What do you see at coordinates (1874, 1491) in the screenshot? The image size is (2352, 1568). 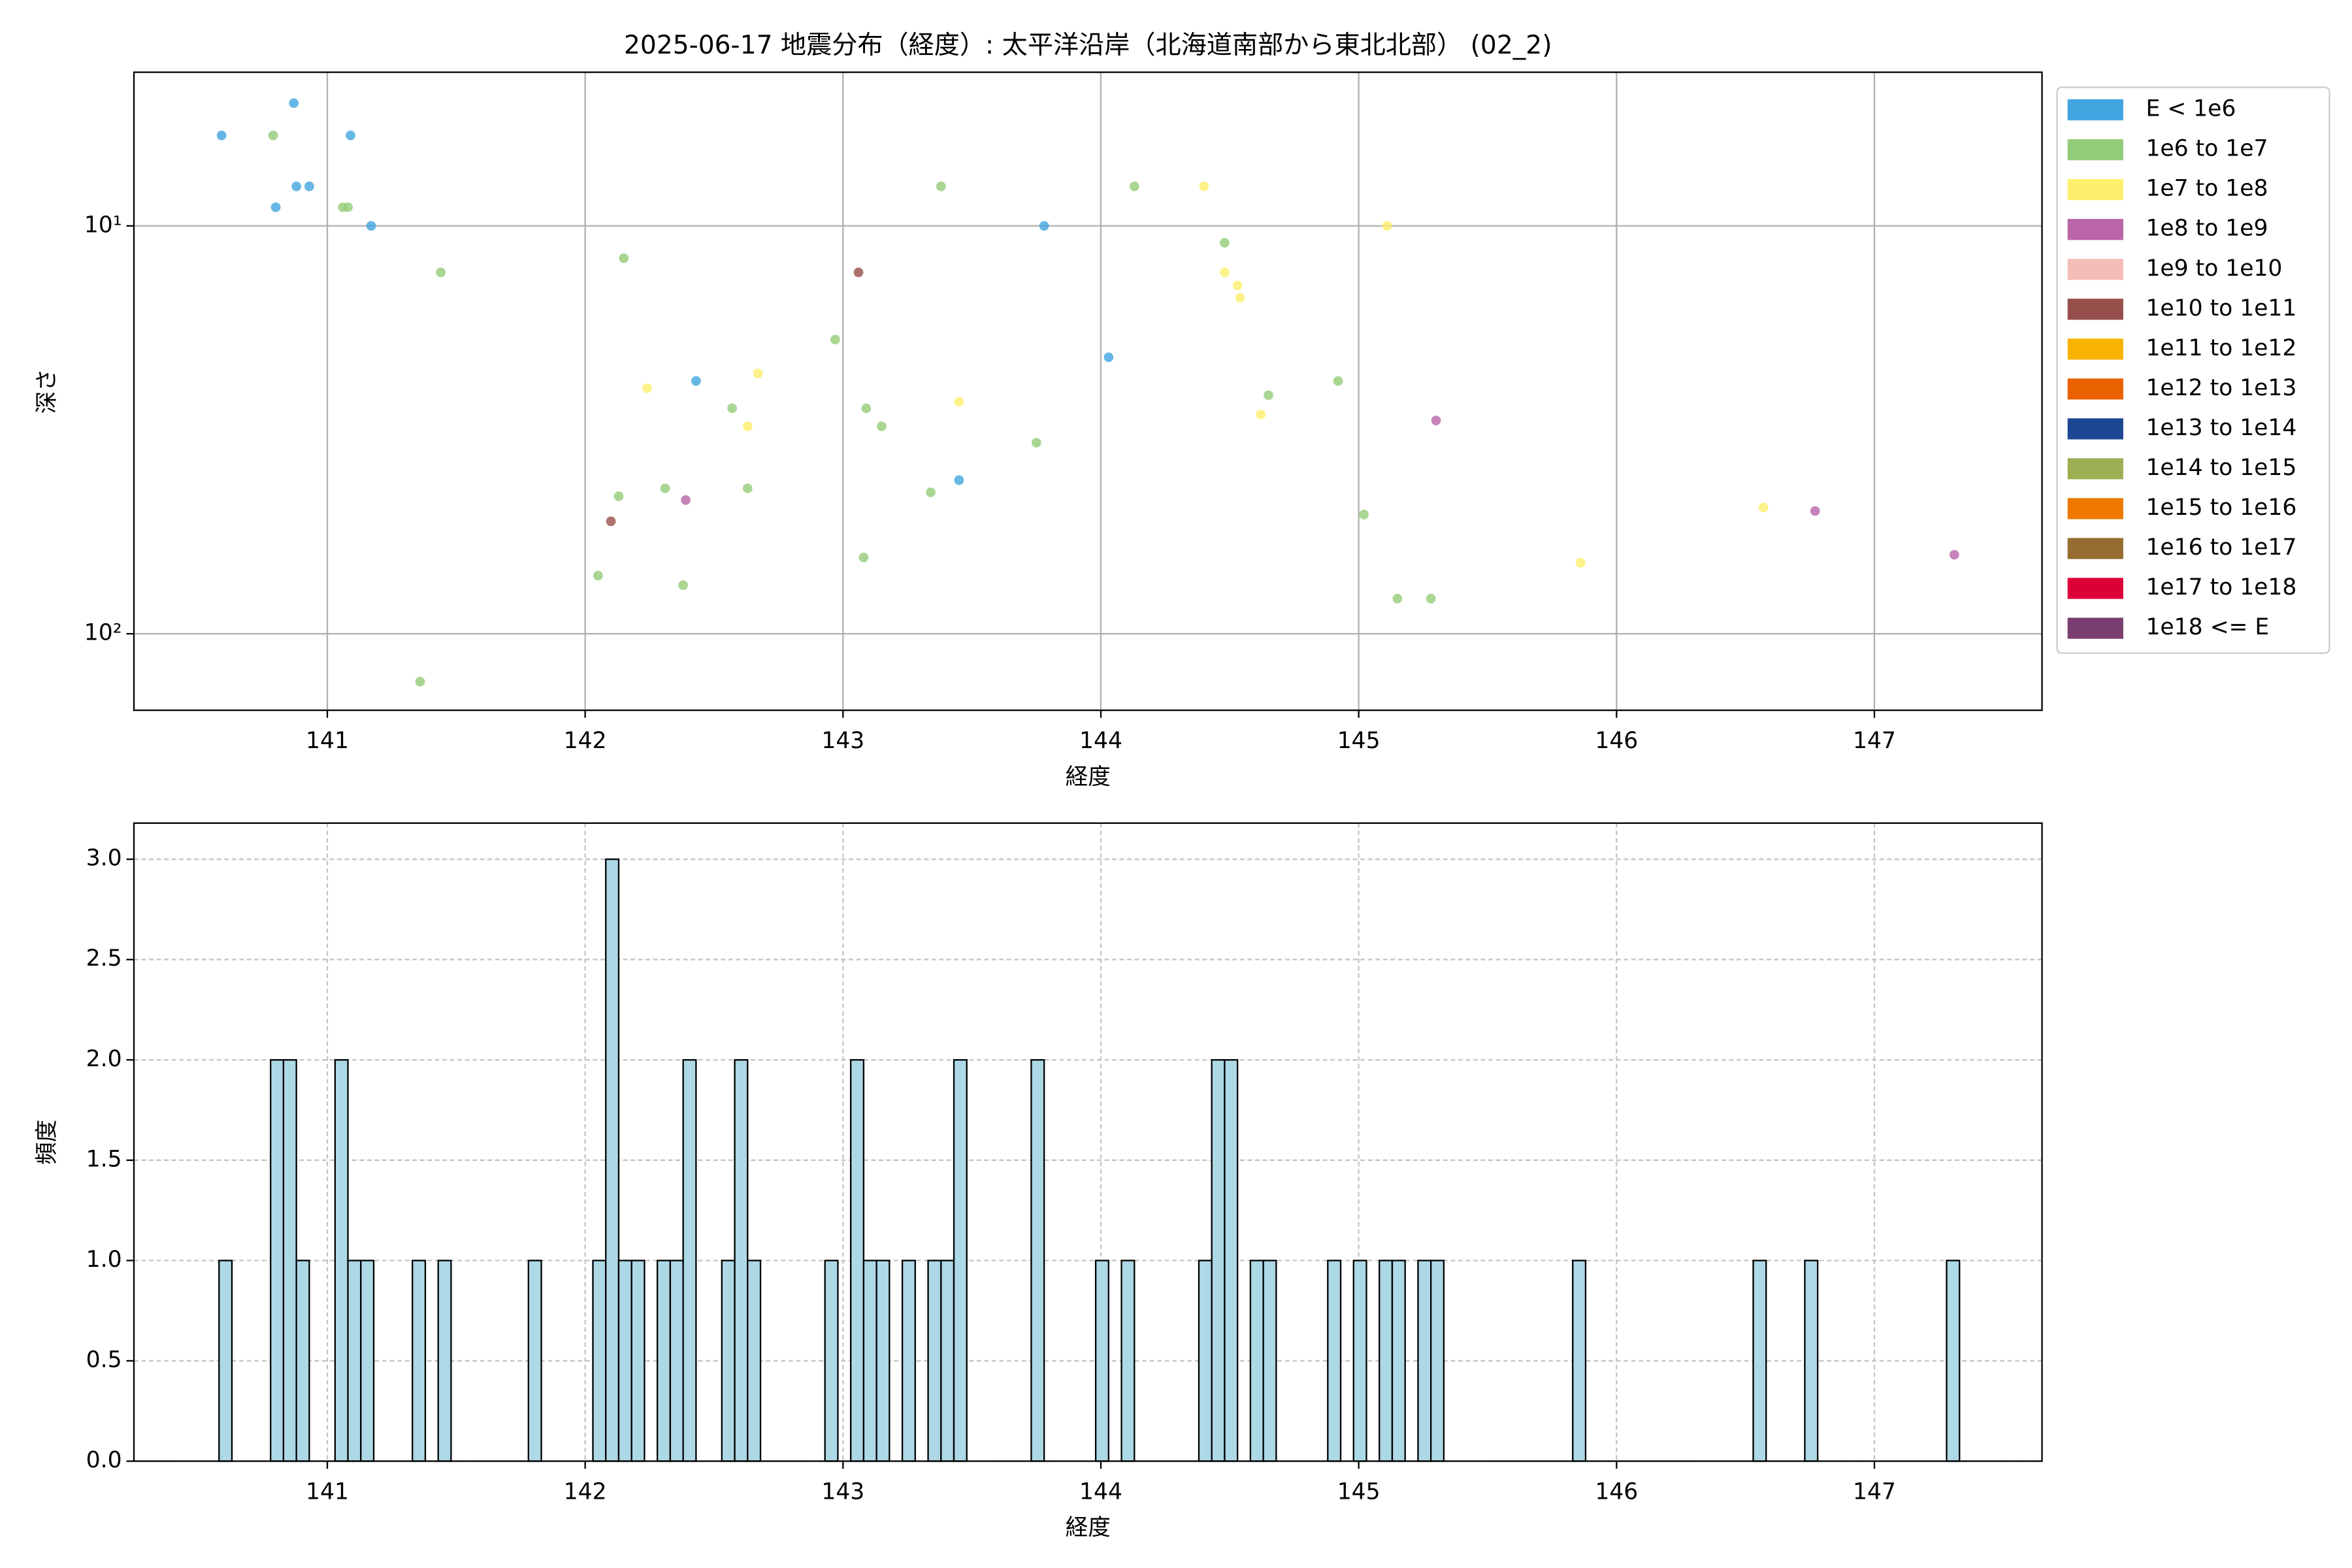 I see `x-tick-label: 147` at bounding box center [1874, 1491].